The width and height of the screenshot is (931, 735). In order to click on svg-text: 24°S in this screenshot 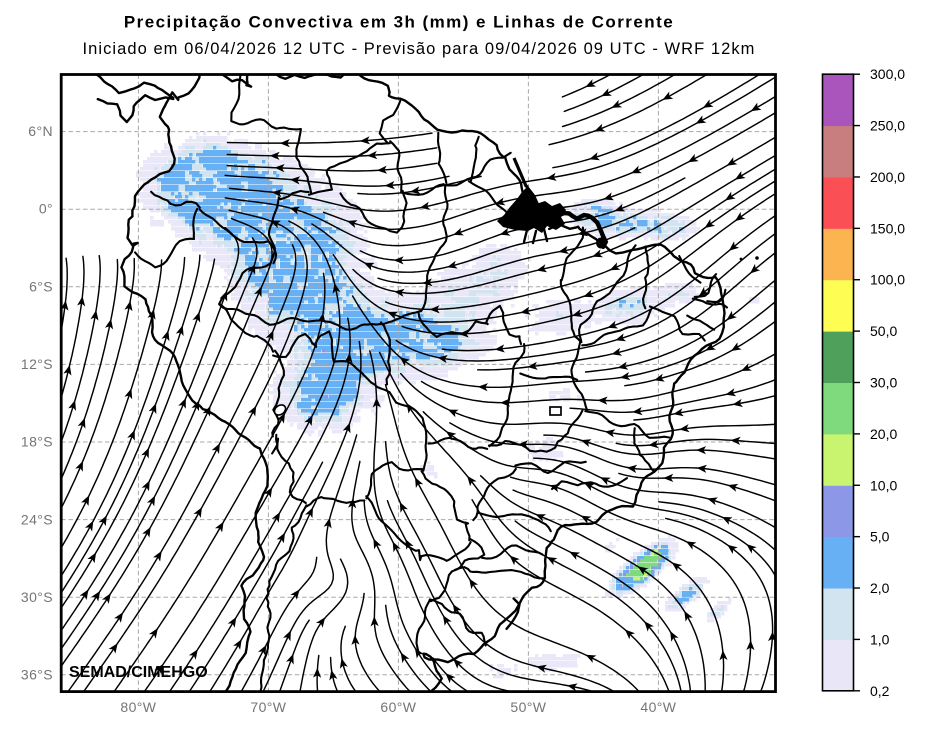, I will do `click(37, 519)`.